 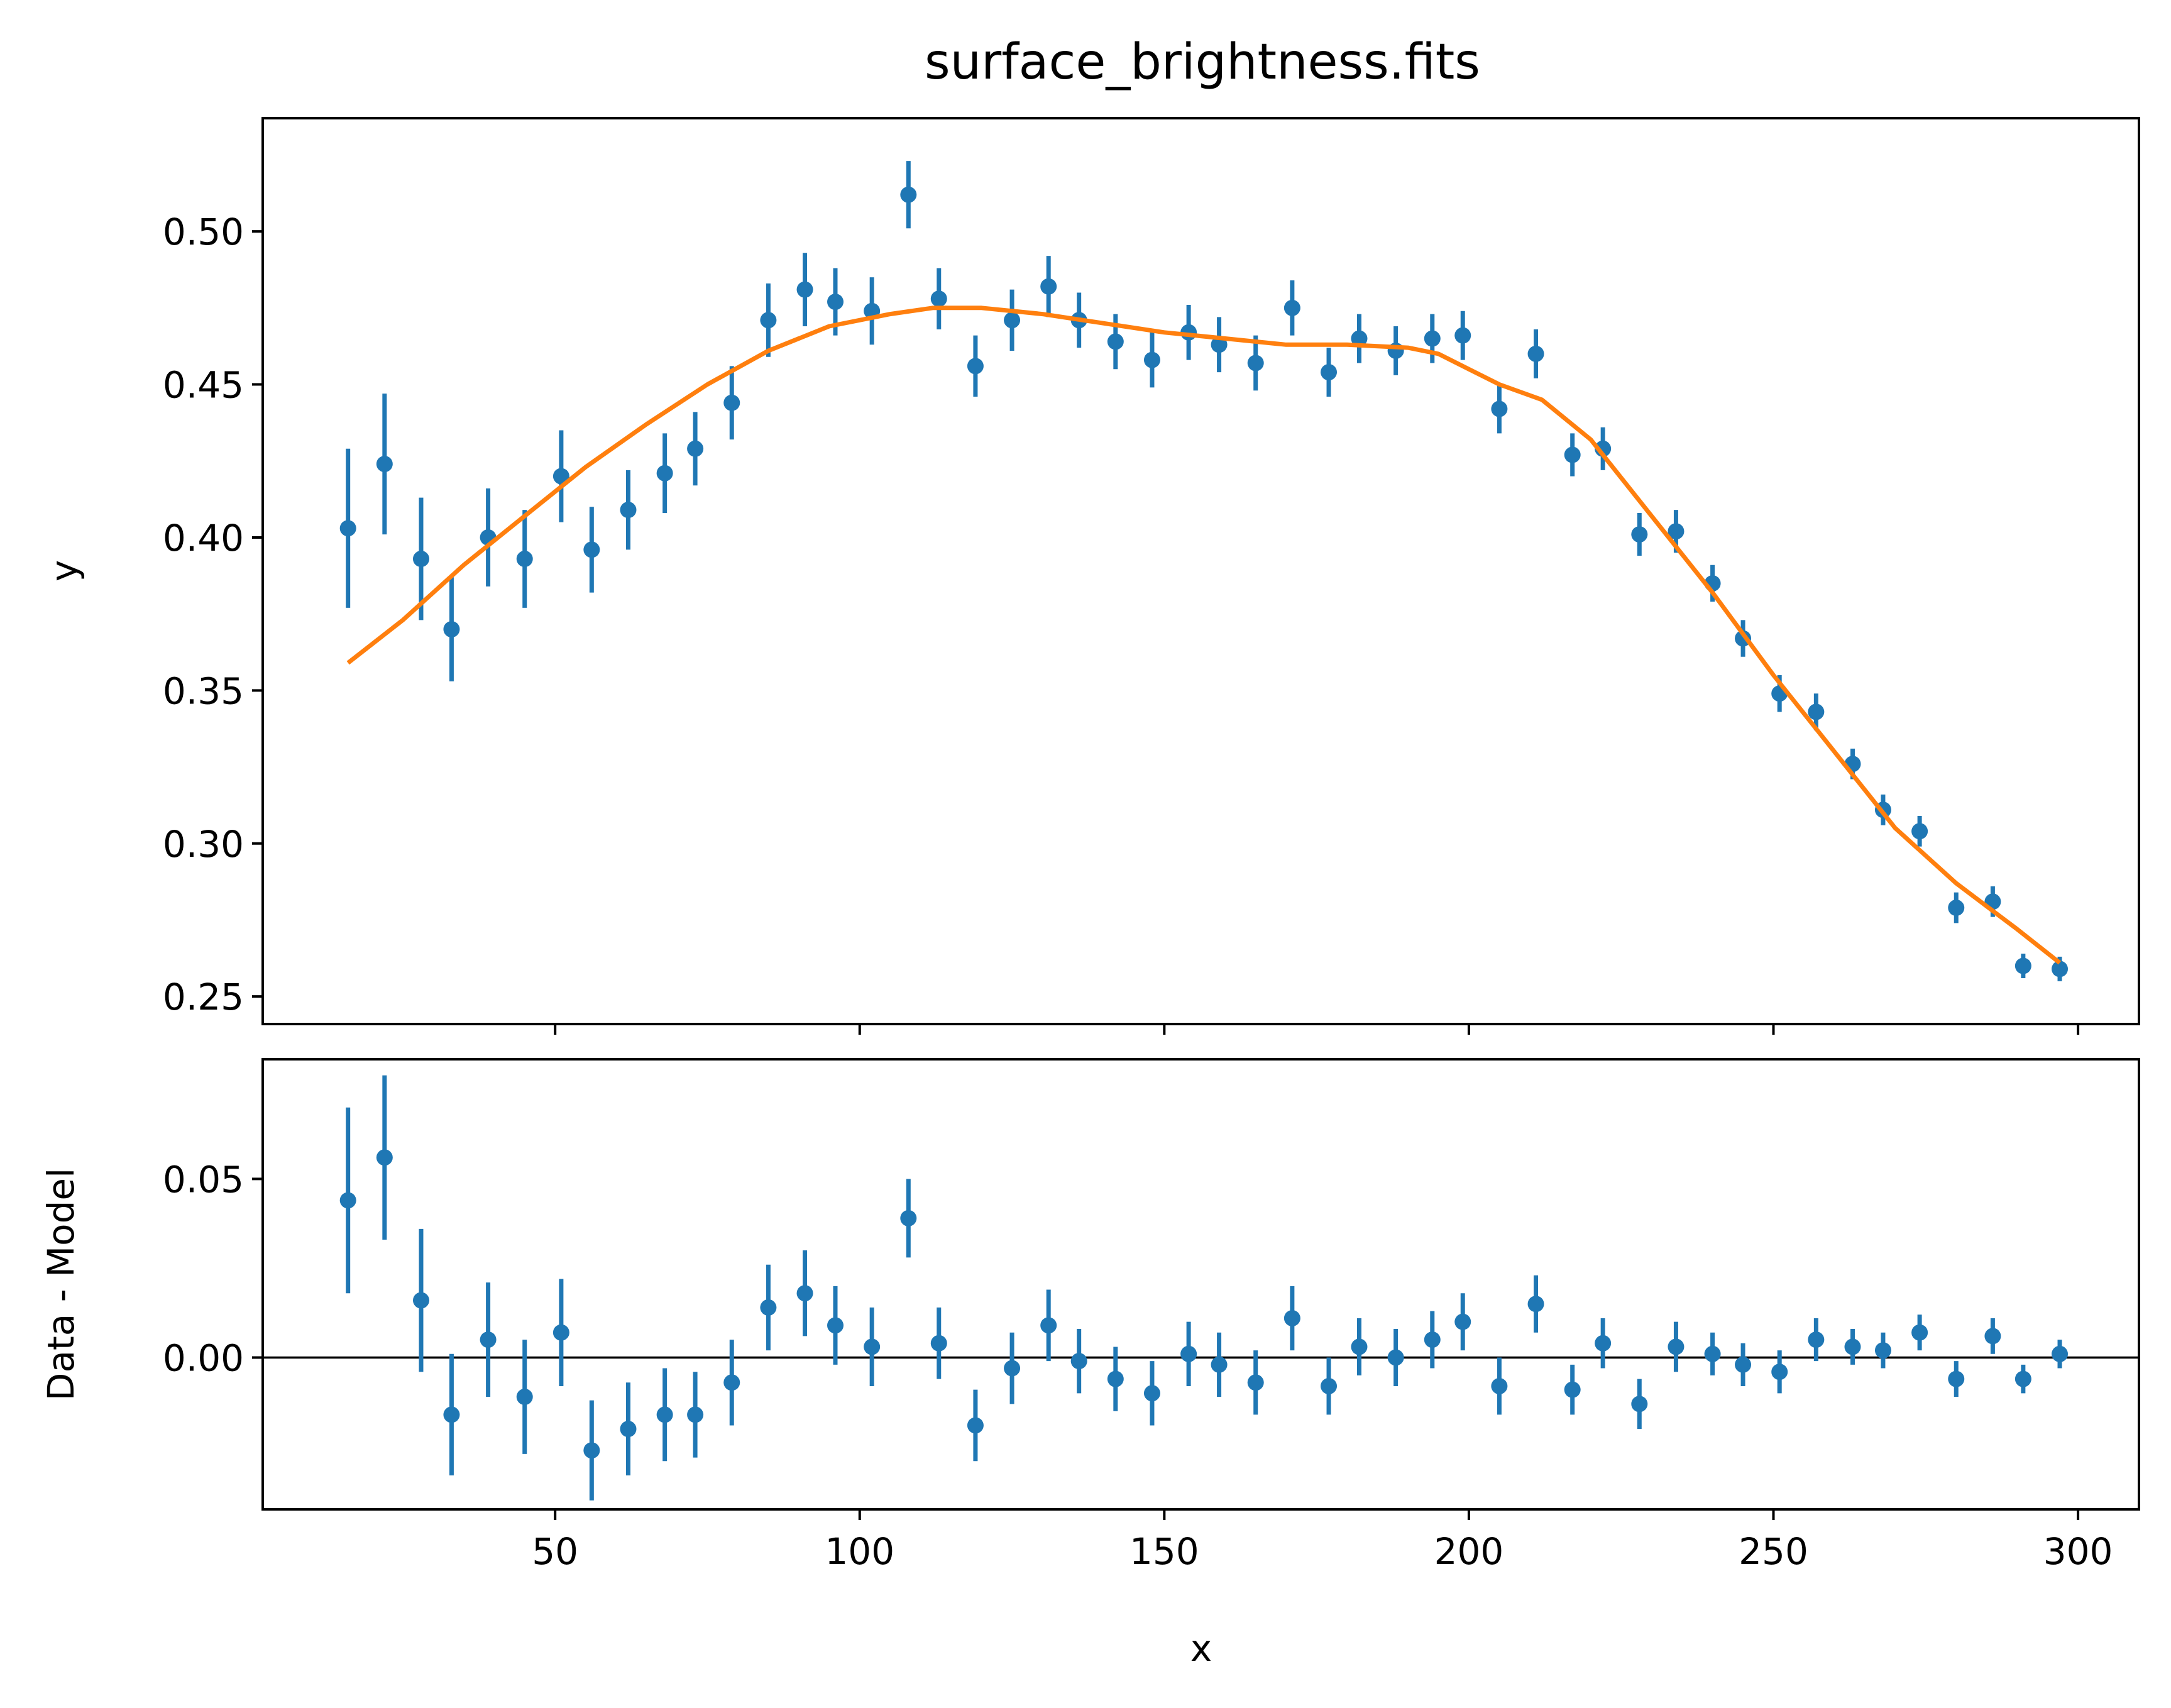 I want to click on top-y-tick-label: 0.25, so click(x=203, y=997).